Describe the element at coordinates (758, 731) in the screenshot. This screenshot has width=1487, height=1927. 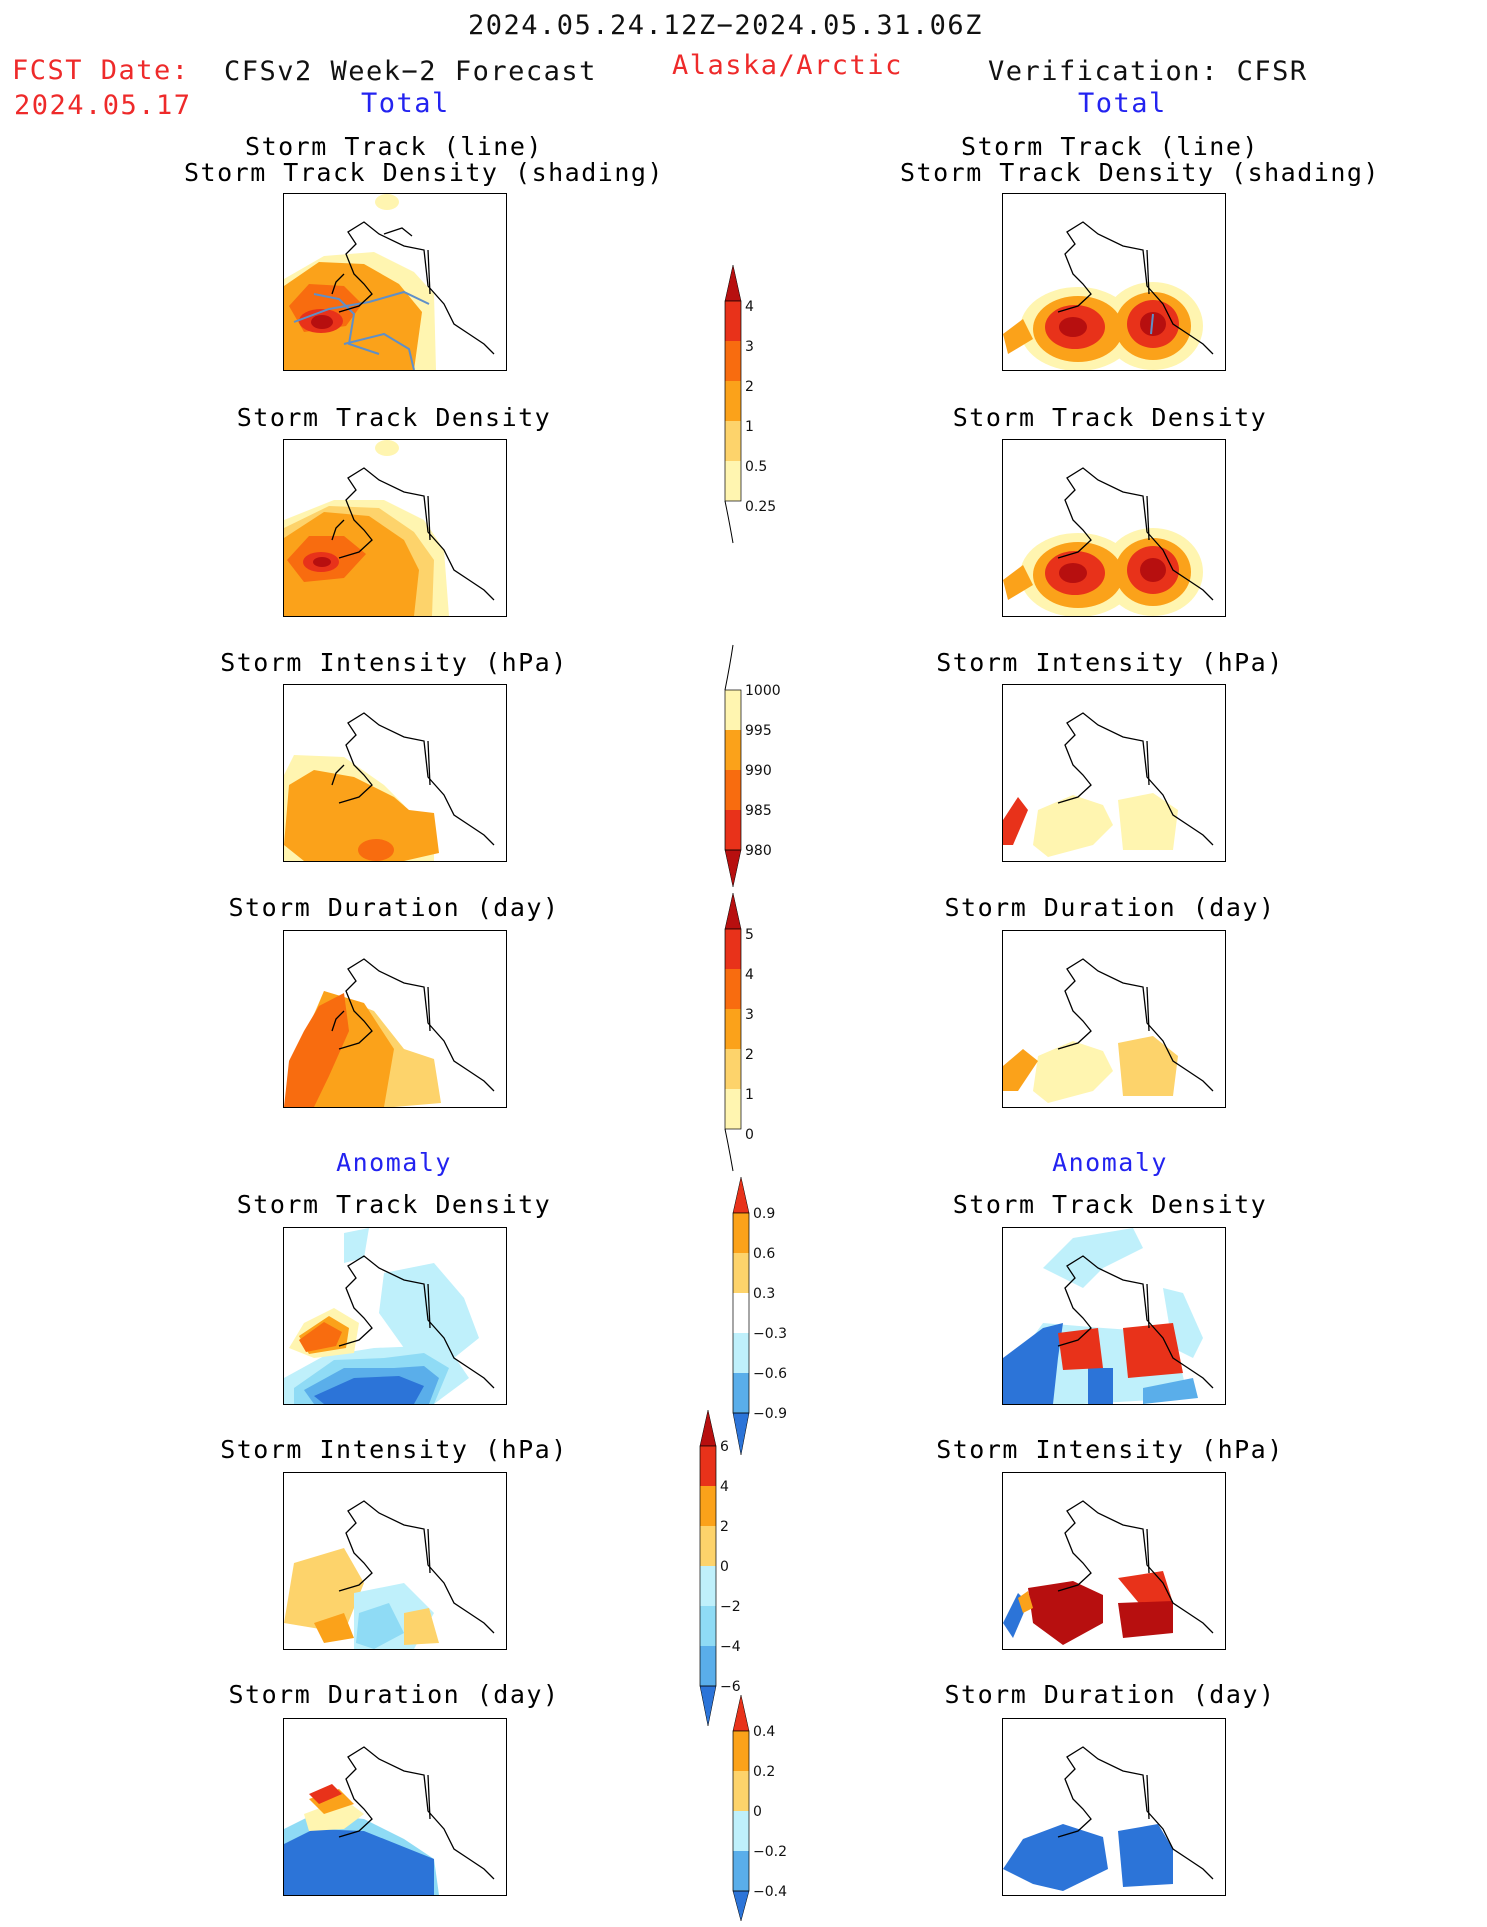
I see `intensity-total-tick-1: 995` at that location.